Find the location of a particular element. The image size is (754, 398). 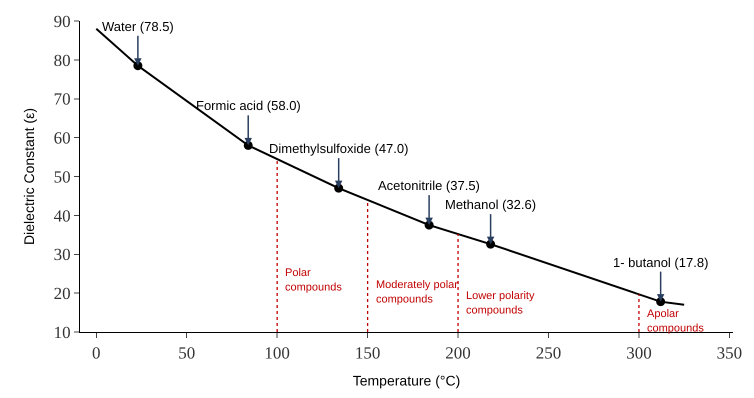

y-axis-title: Dielectric Constant (ε) is located at coordinates (29, 176).